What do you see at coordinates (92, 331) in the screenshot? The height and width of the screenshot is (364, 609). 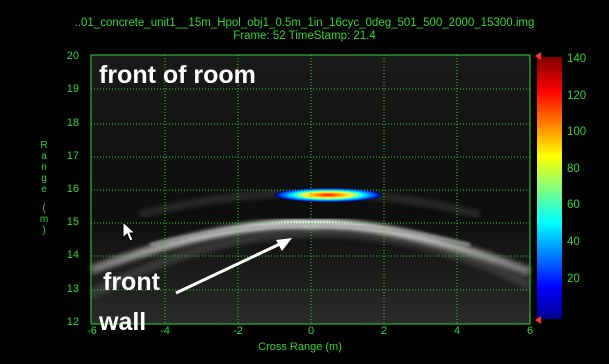 I see `x-tick: -6` at bounding box center [92, 331].